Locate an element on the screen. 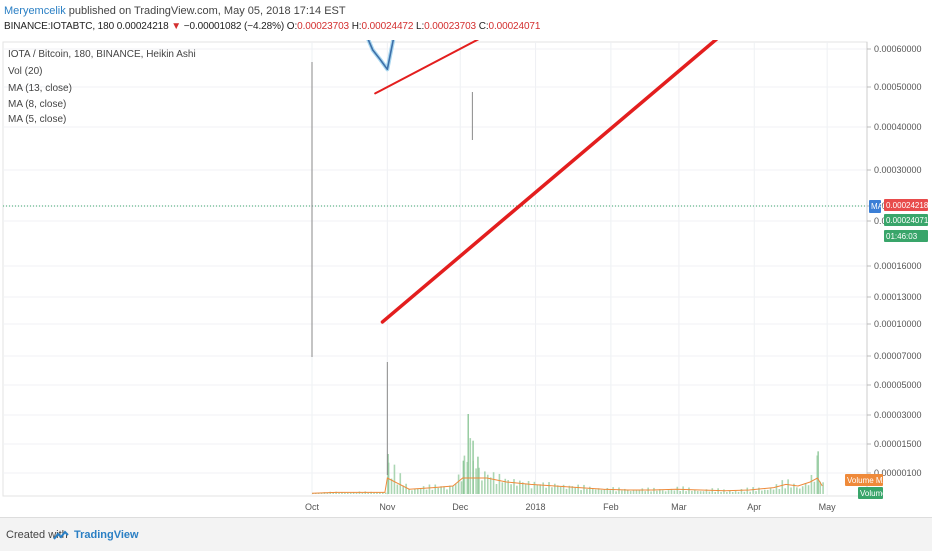  x-tick-label: Dec is located at coordinates (460, 507).